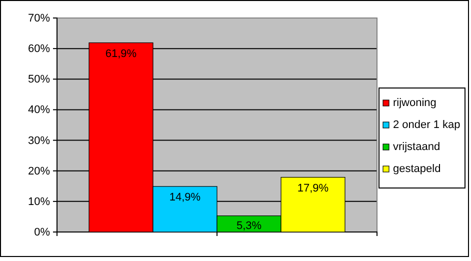  I want to click on y-tick-label: 30%, so click(39, 140).